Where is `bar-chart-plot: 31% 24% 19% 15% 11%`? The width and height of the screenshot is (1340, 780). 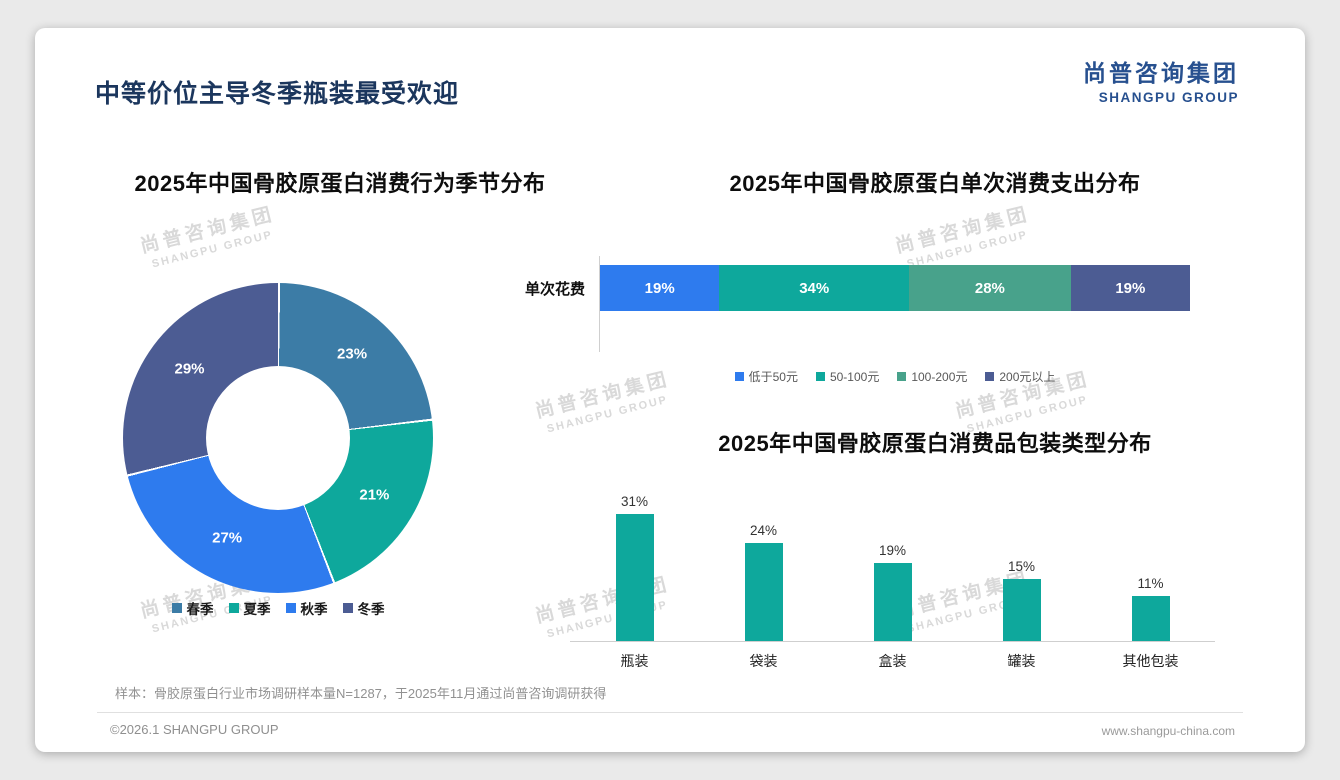 bar-chart-plot: 31% 24% 19% 15% 11% is located at coordinates (892, 562).